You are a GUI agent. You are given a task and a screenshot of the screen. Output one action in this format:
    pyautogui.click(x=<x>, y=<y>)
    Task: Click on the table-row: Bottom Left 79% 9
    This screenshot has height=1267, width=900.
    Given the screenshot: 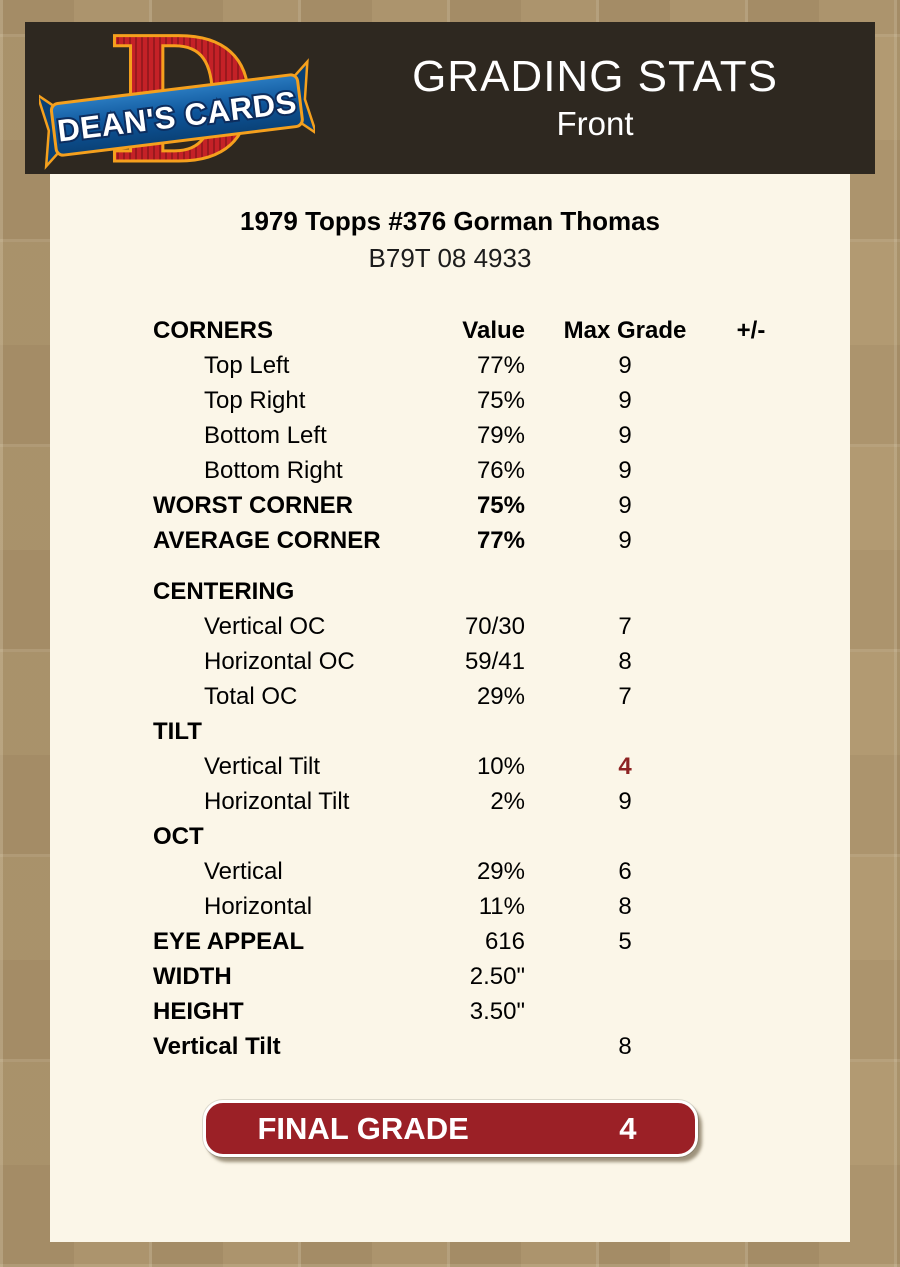 What is the action you would take?
    pyautogui.click(x=501, y=435)
    